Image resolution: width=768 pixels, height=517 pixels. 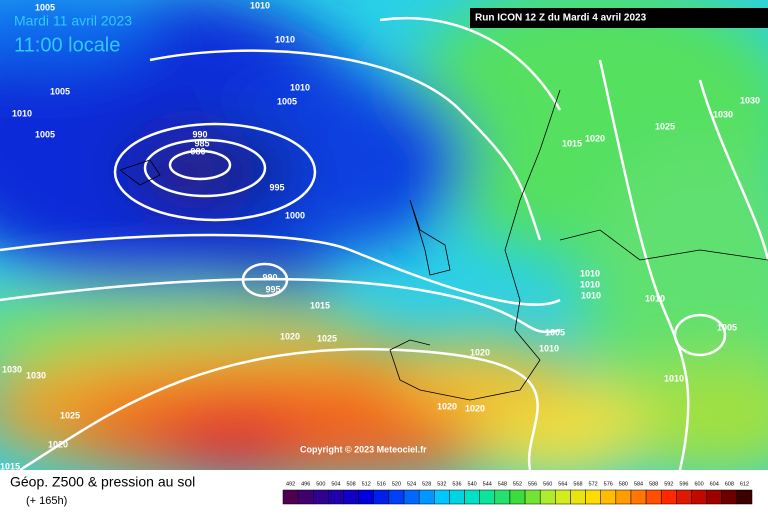 I want to click on scale-label: 580, so click(x=623, y=484).